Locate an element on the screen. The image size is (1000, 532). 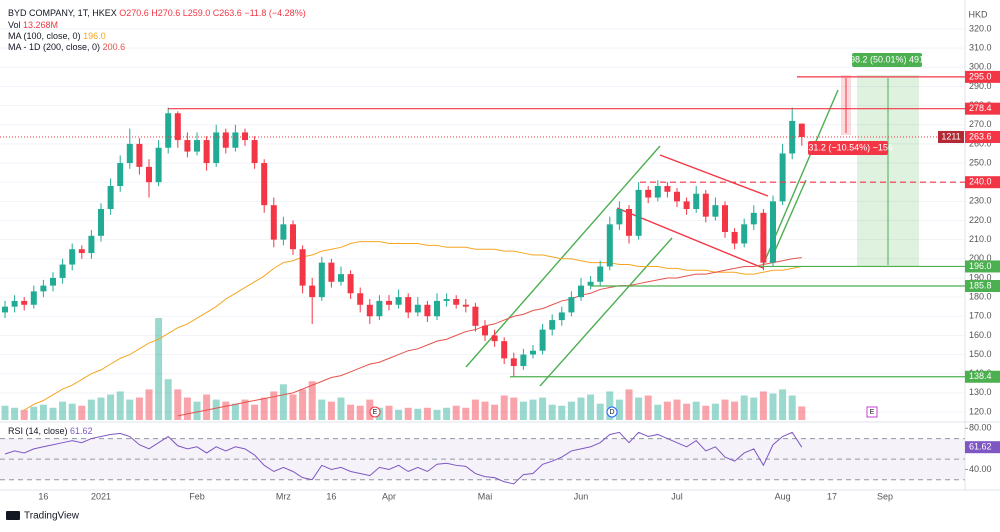
ma200-value: 200.6 is located at coordinates (114, 47).